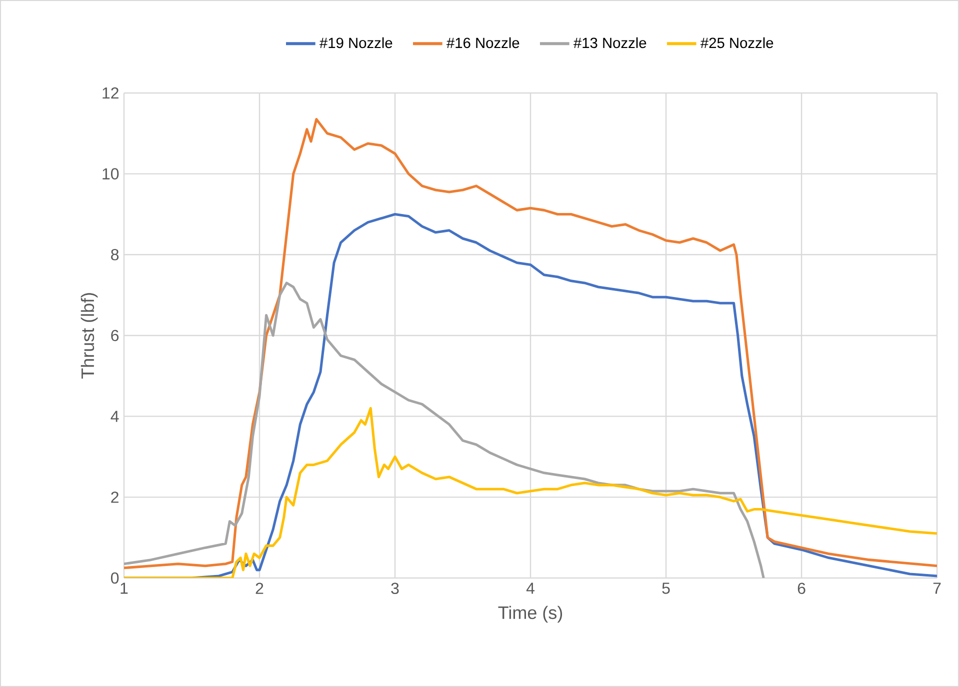 The width and height of the screenshot is (959, 687). What do you see at coordinates (110, 93) in the screenshot?
I see `y-tick-label: 12` at bounding box center [110, 93].